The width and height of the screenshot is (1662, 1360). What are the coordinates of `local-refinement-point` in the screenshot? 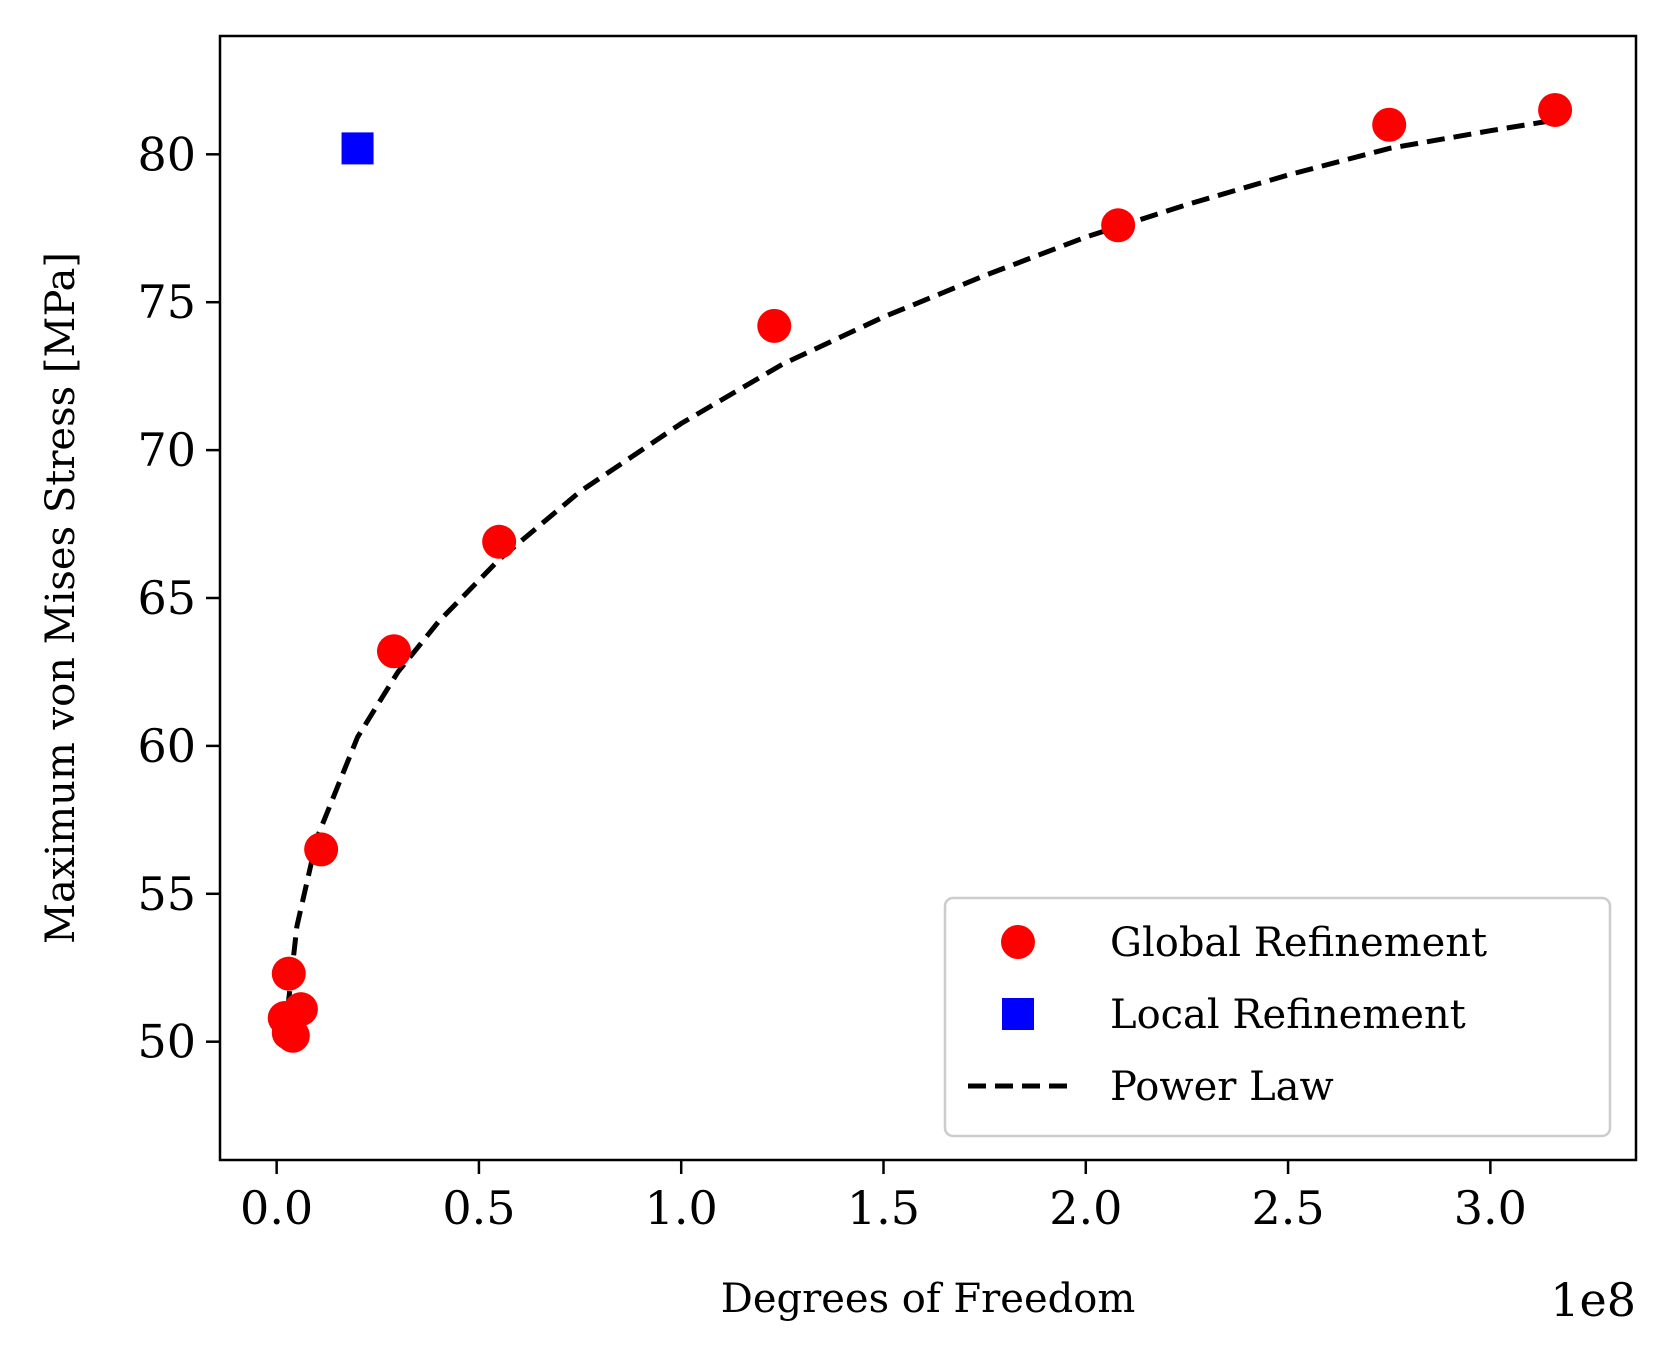 It's located at (357, 148).